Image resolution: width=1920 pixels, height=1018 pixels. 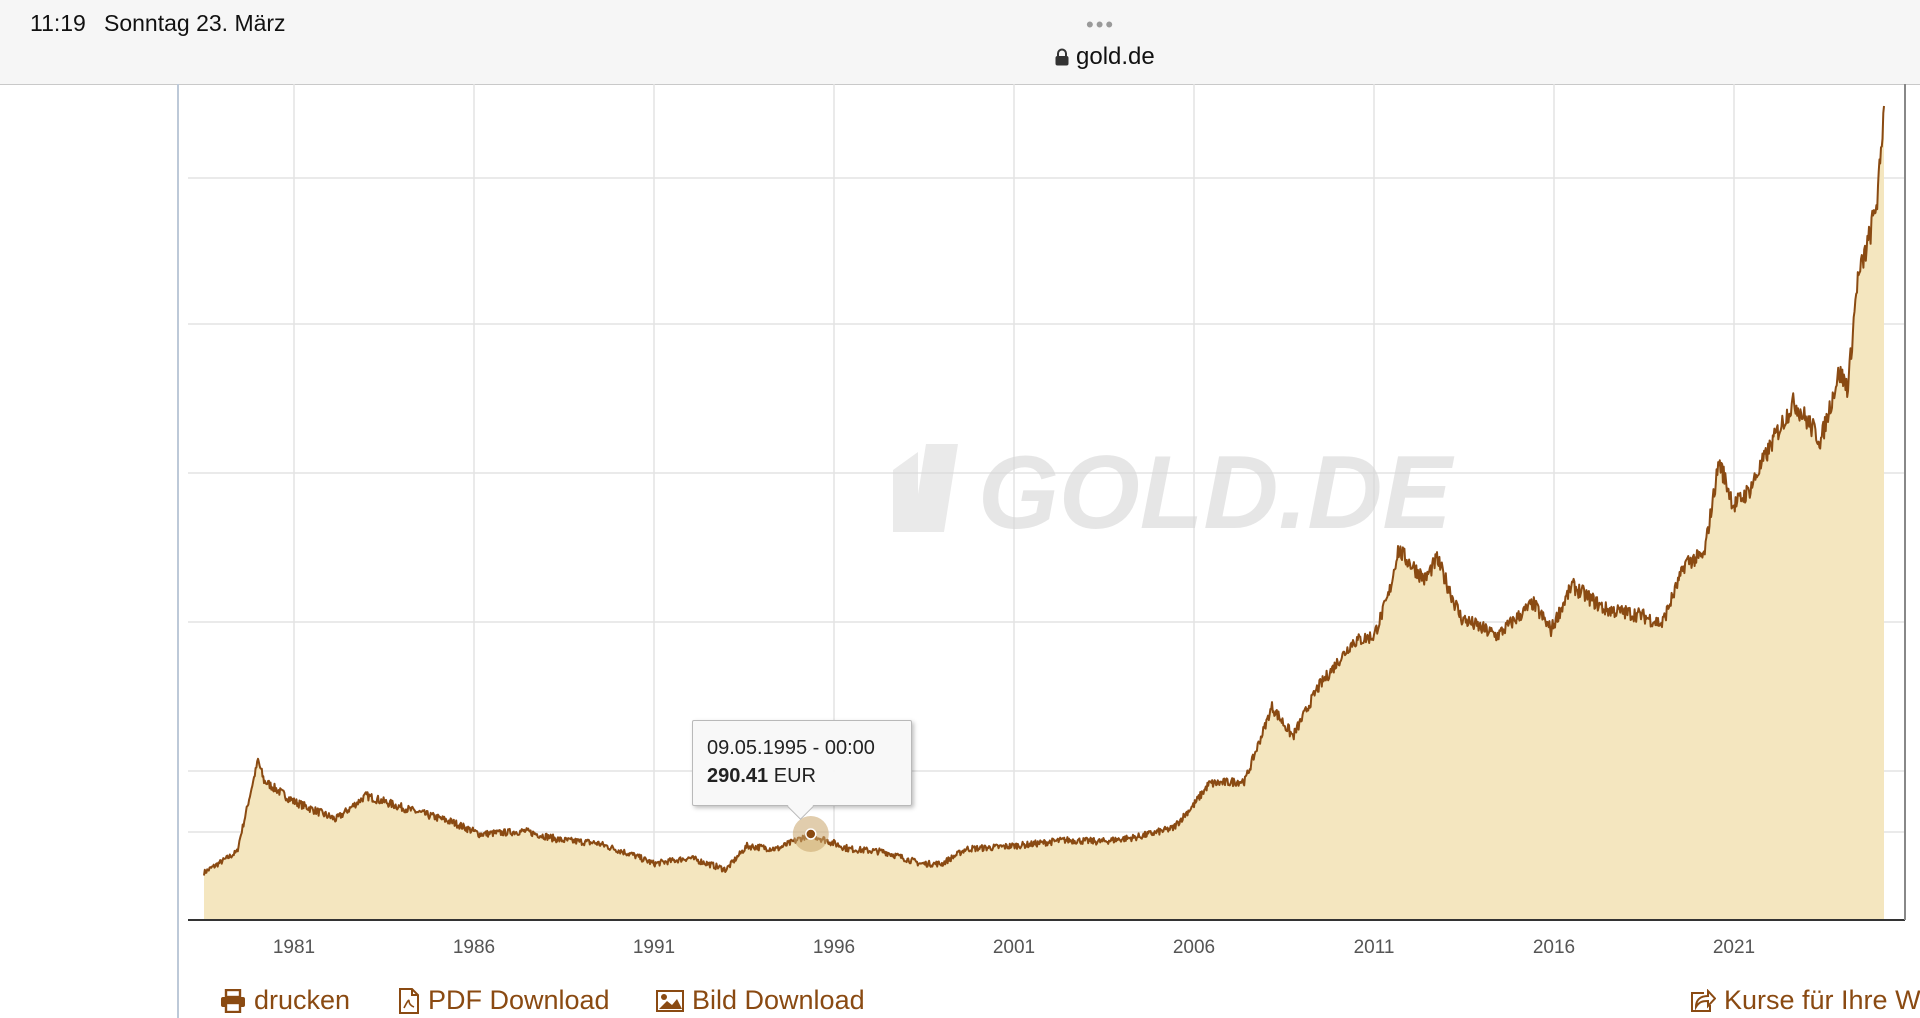 What do you see at coordinates (302, 1000) in the screenshot?
I see `print-label: drucken` at bounding box center [302, 1000].